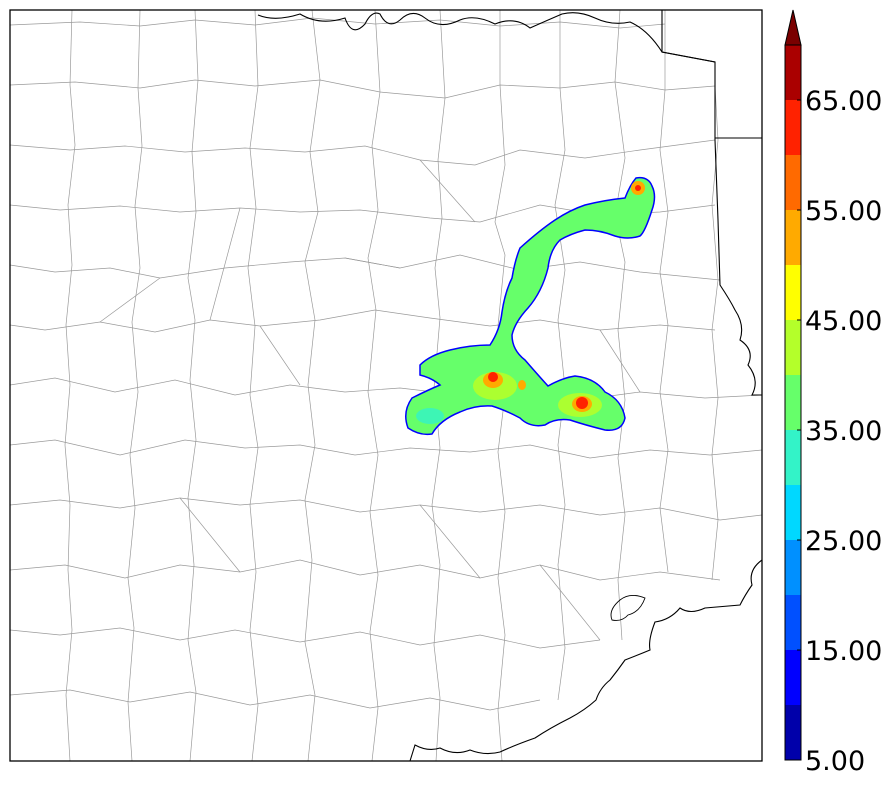  What do you see at coordinates (843, 651) in the screenshot?
I see `colorbar-tick-label: 15.00` at bounding box center [843, 651].